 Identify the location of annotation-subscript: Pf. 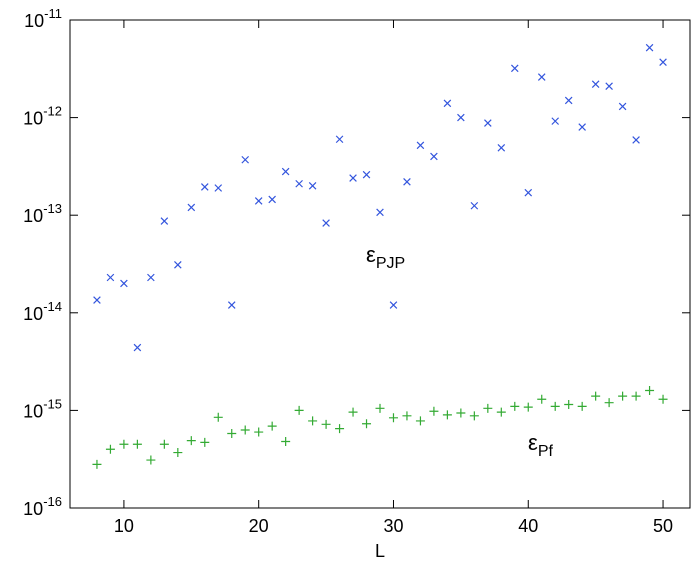
(546, 451).